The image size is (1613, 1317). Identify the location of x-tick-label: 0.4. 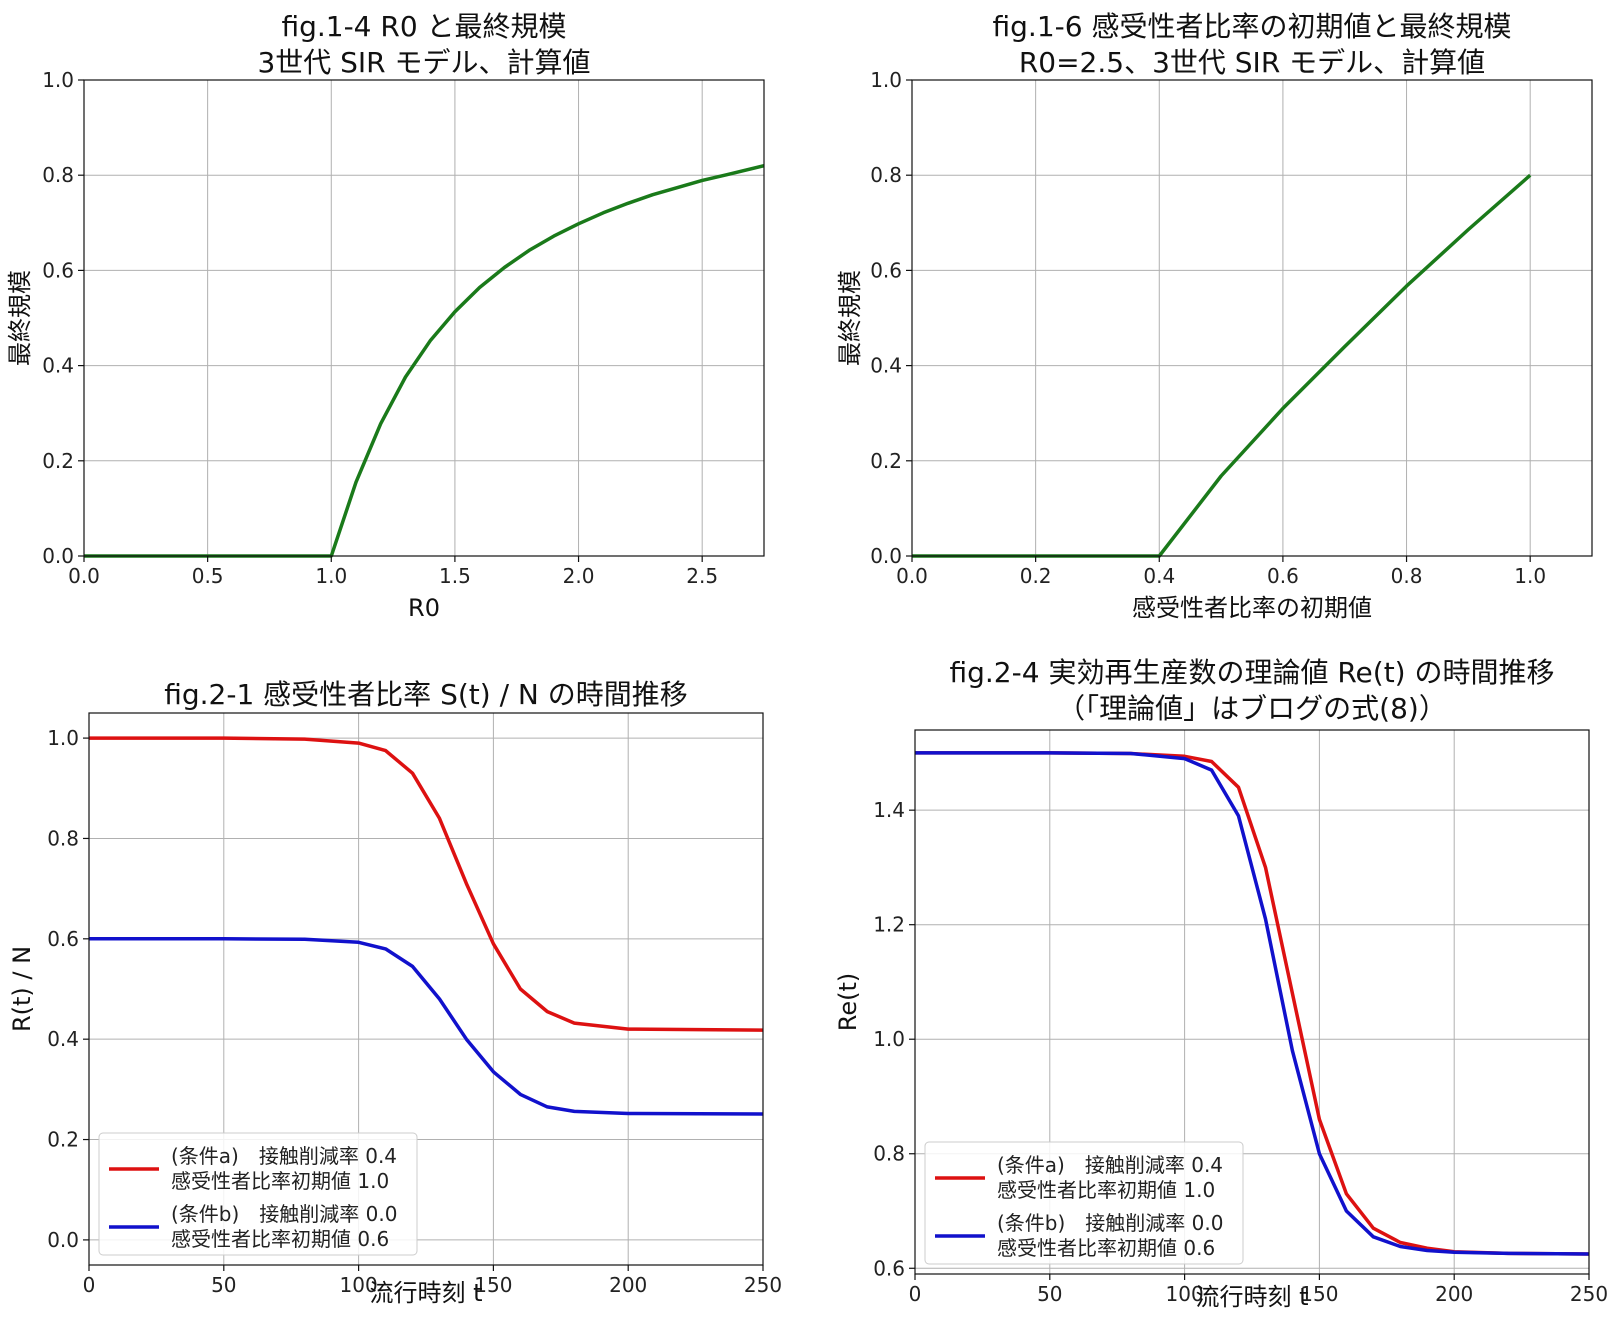
(1159, 576).